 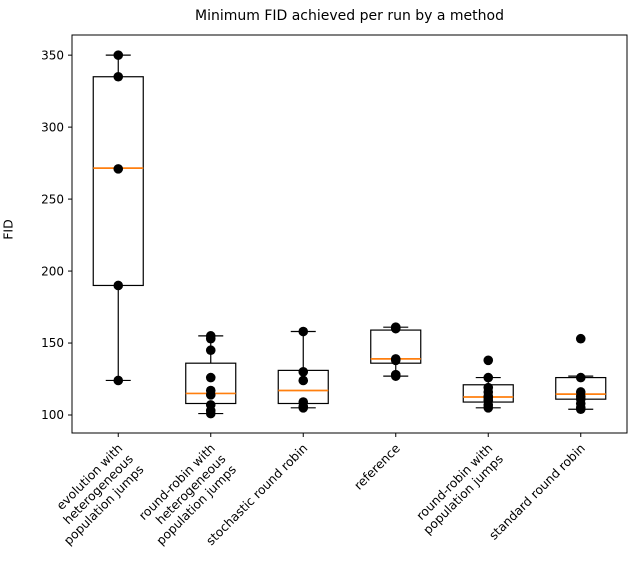 I want to click on y-tick-label: 150, so click(x=52, y=343).